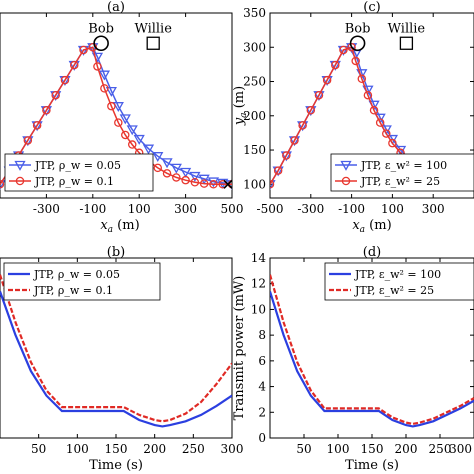 The height and width of the screenshot is (474, 474). What do you see at coordinates (254, 82) in the screenshot?
I see `y-tick-label: 250` at bounding box center [254, 82].